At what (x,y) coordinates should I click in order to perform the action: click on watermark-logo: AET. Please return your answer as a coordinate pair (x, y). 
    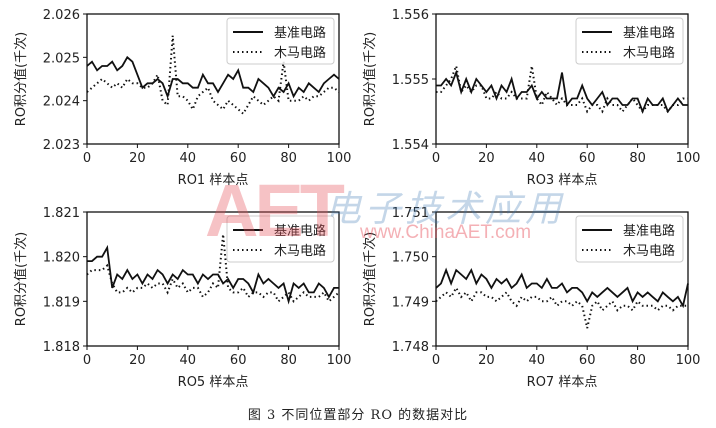
    Looking at the image, I should click on (275, 210).